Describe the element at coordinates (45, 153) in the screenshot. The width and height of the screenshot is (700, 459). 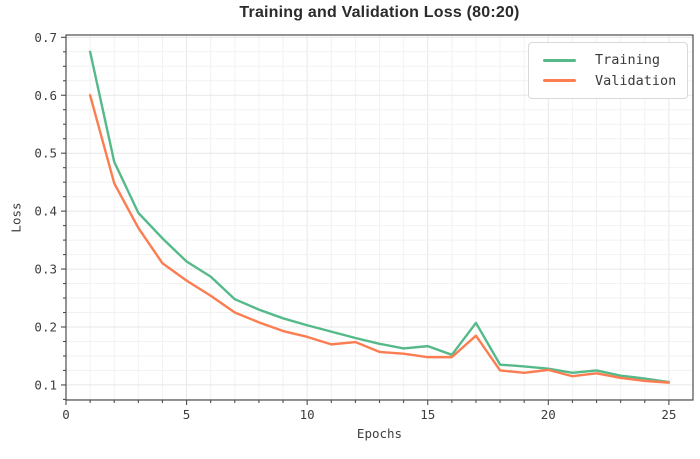
I see `y-tick-label: 0.5` at that location.